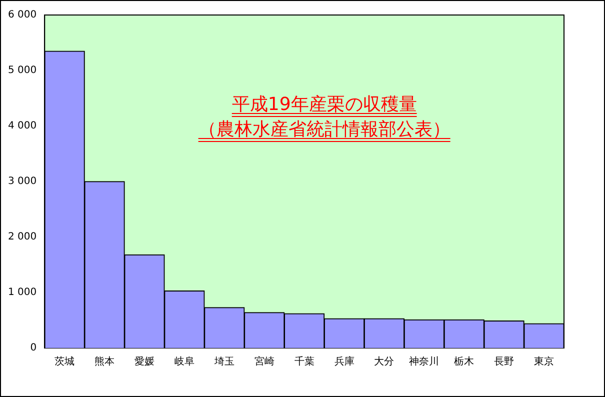 This screenshot has height=397, width=605. I want to click on x-tick-label: 宮崎, so click(264, 362).